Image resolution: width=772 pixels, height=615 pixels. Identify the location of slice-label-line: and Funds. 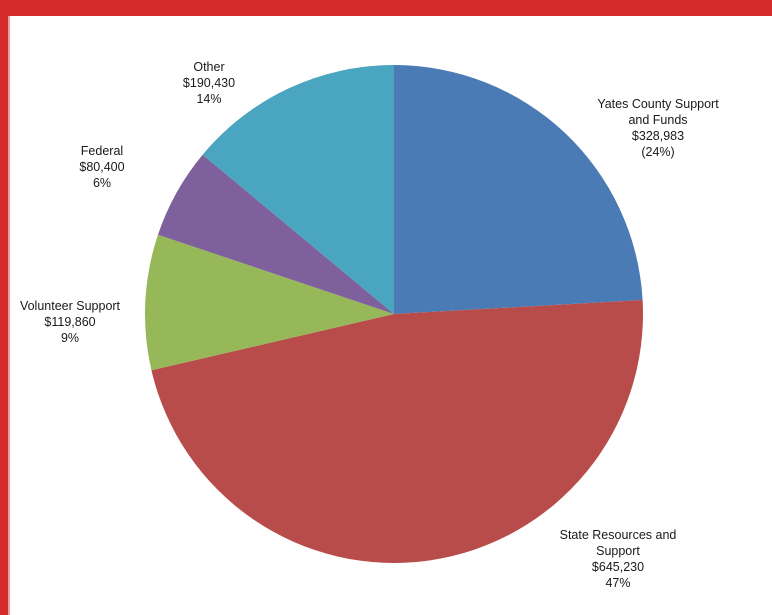
(657, 120).